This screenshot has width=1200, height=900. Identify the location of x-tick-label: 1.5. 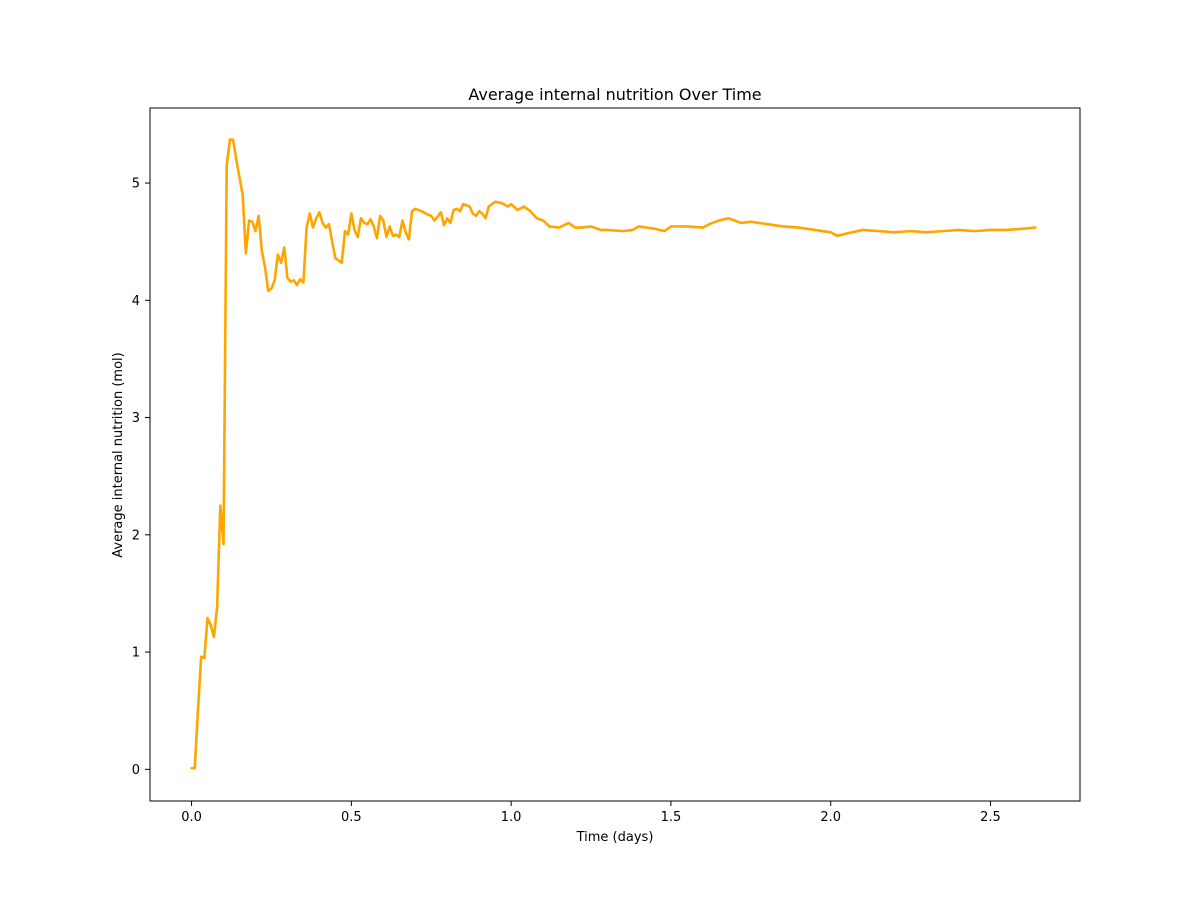
(671, 817).